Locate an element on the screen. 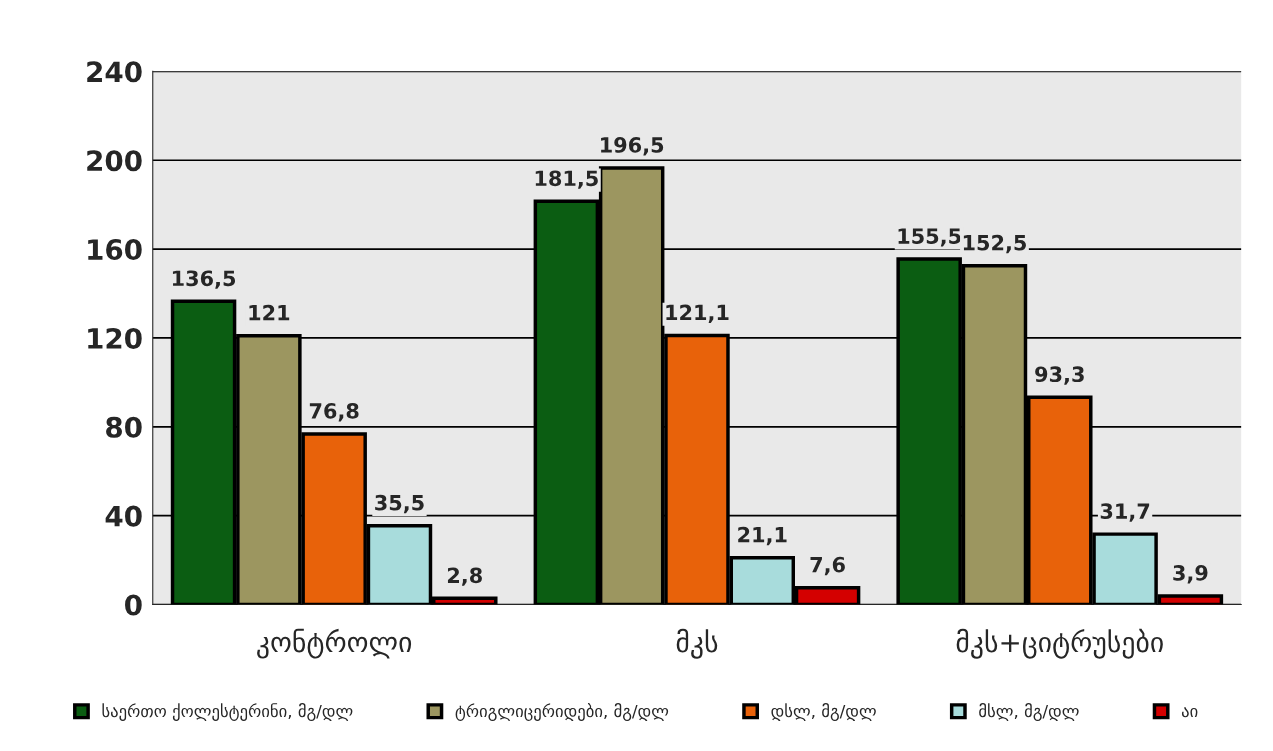  data-label: 136,5 is located at coordinates (204, 279).